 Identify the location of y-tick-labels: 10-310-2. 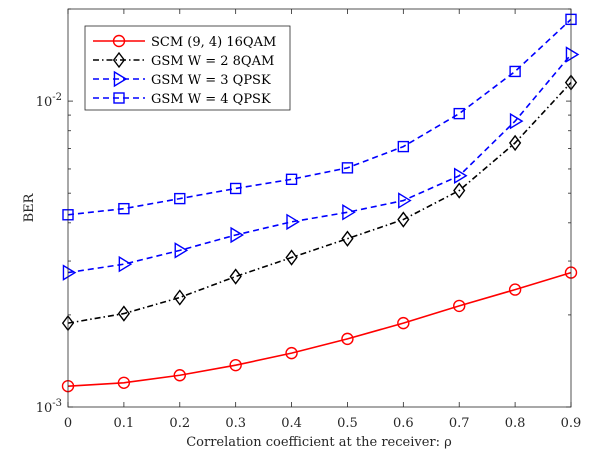
(49, 254).